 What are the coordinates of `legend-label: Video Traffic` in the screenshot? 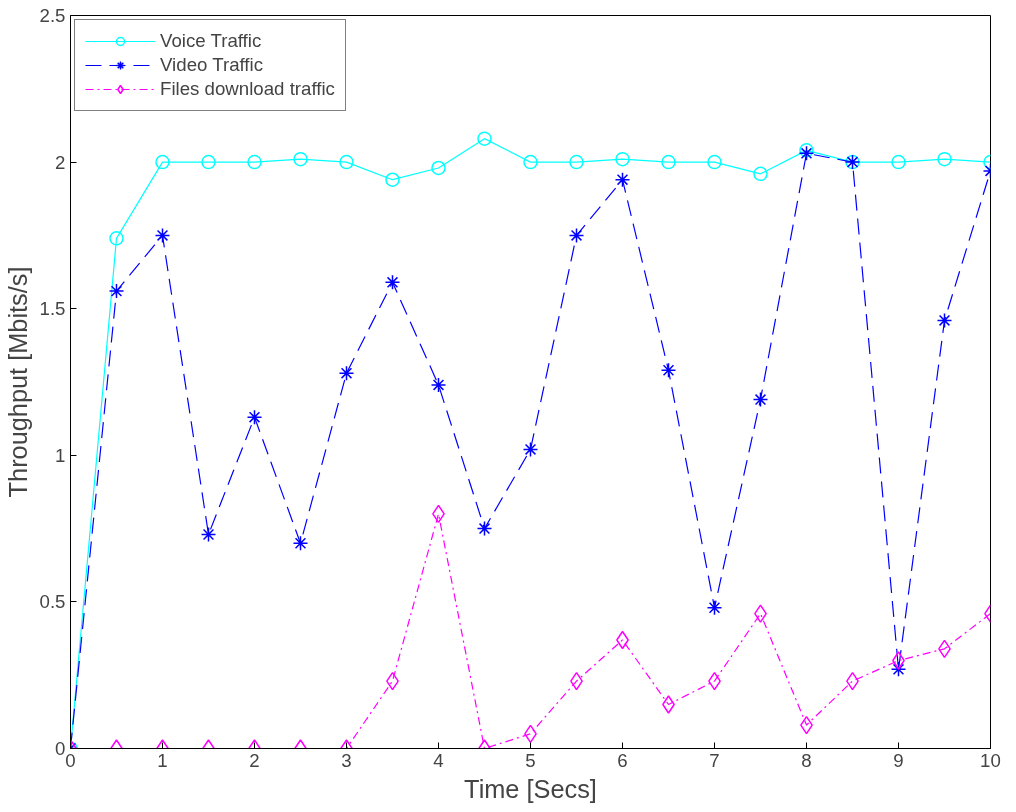 It's located at (212, 65).